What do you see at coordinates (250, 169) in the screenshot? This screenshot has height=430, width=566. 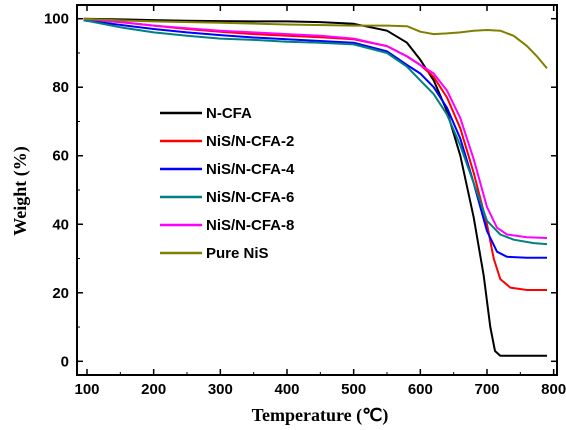 I see `legend-label-3: NiS/N-CFA-4` at bounding box center [250, 169].